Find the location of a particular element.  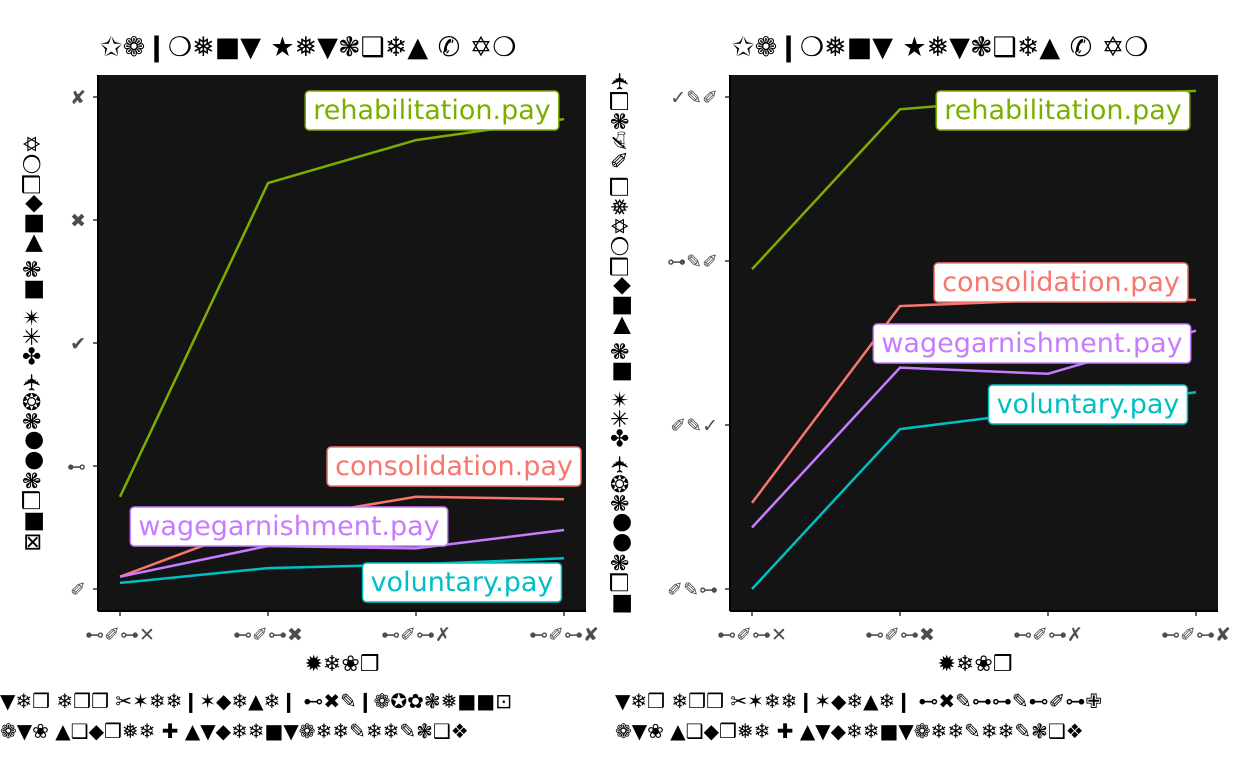

y-axis-label: ■❒❃●●❃❂✈ ✤✳✴ ■❃ ▶■◆❒❍✡❅❒ ✎✍❃❒✈ is located at coordinates (621, 343).